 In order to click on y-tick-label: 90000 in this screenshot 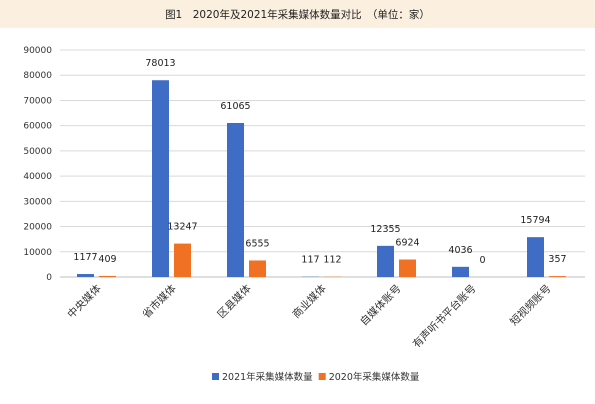, I will do `click(37, 51)`.